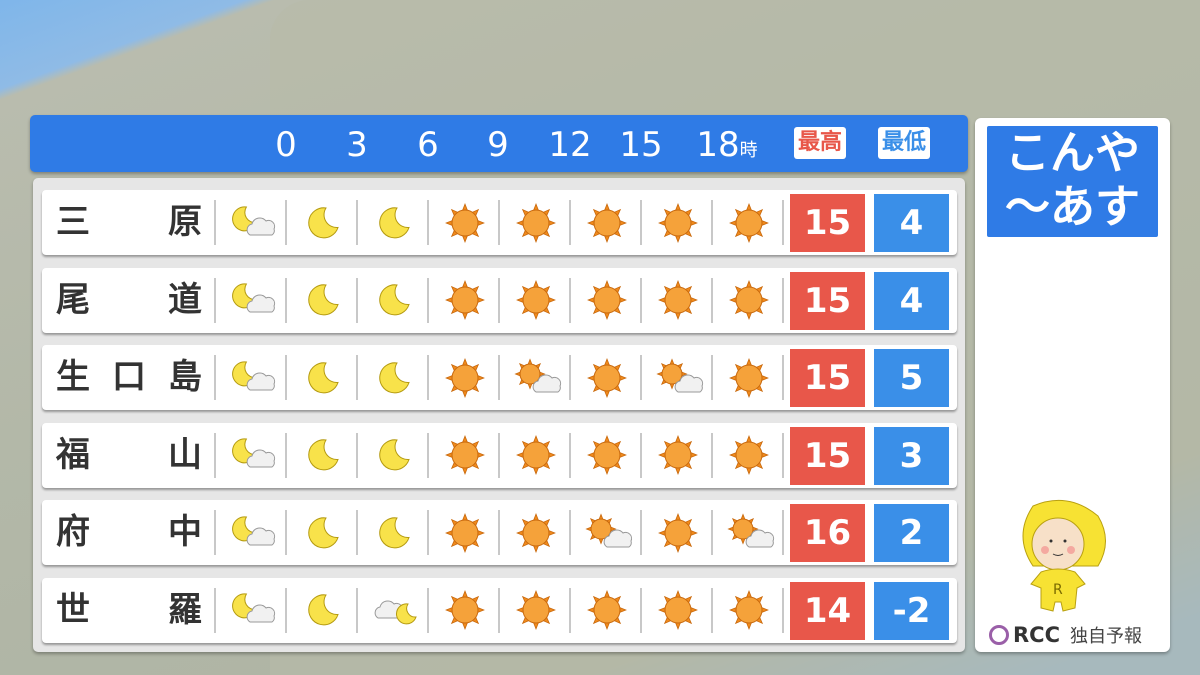 The height and width of the screenshot is (675, 1200). What do you see at coordinates (1064, 555) in the screenshot?
I see `mascot-lemon-character: R` at bounding box center [1064, 555].